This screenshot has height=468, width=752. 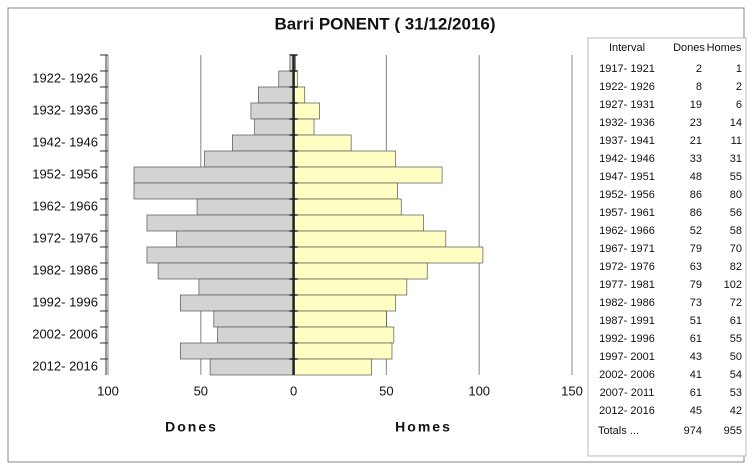 What do you see at coordinates (689, 48) in the screenshot?
I see `table-header: Dones` at bounding box center [689, 48].